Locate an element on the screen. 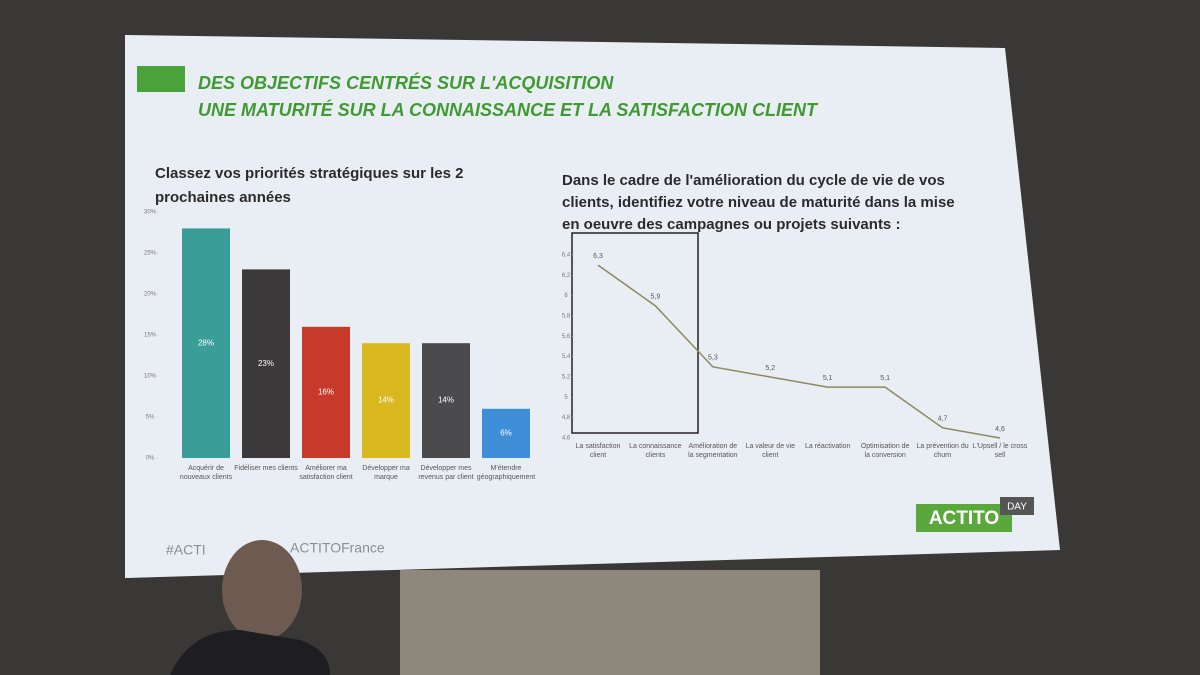 The width and height of the screenshot is (1200, 675). x-tick-label: La valeur de vie client is located at coordinates (770, 451).